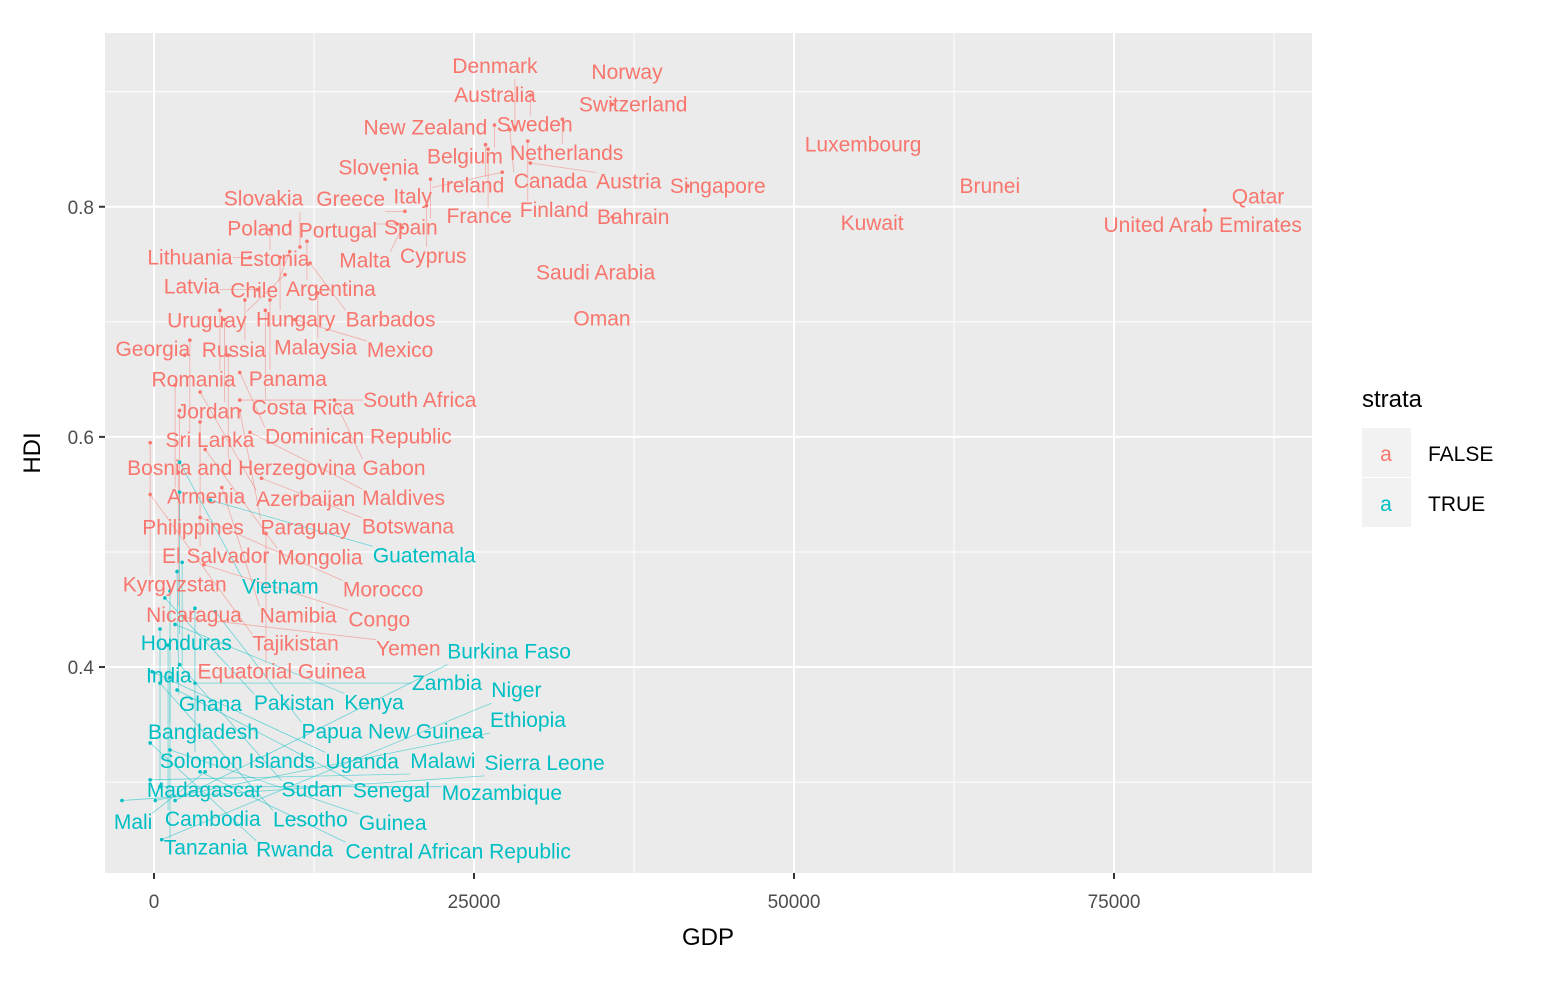 Image resolution: width=1542 pixels, height=984 pixels. What do you see at coordinates (133, 822) in the screenshot?
I see `point-label: Mali` at bounding box center [133, 822].